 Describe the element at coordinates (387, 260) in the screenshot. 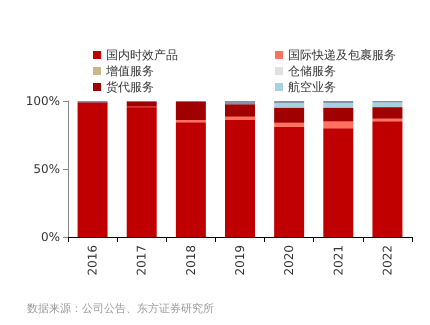

I see `x-tick-label: 2022` at that location.